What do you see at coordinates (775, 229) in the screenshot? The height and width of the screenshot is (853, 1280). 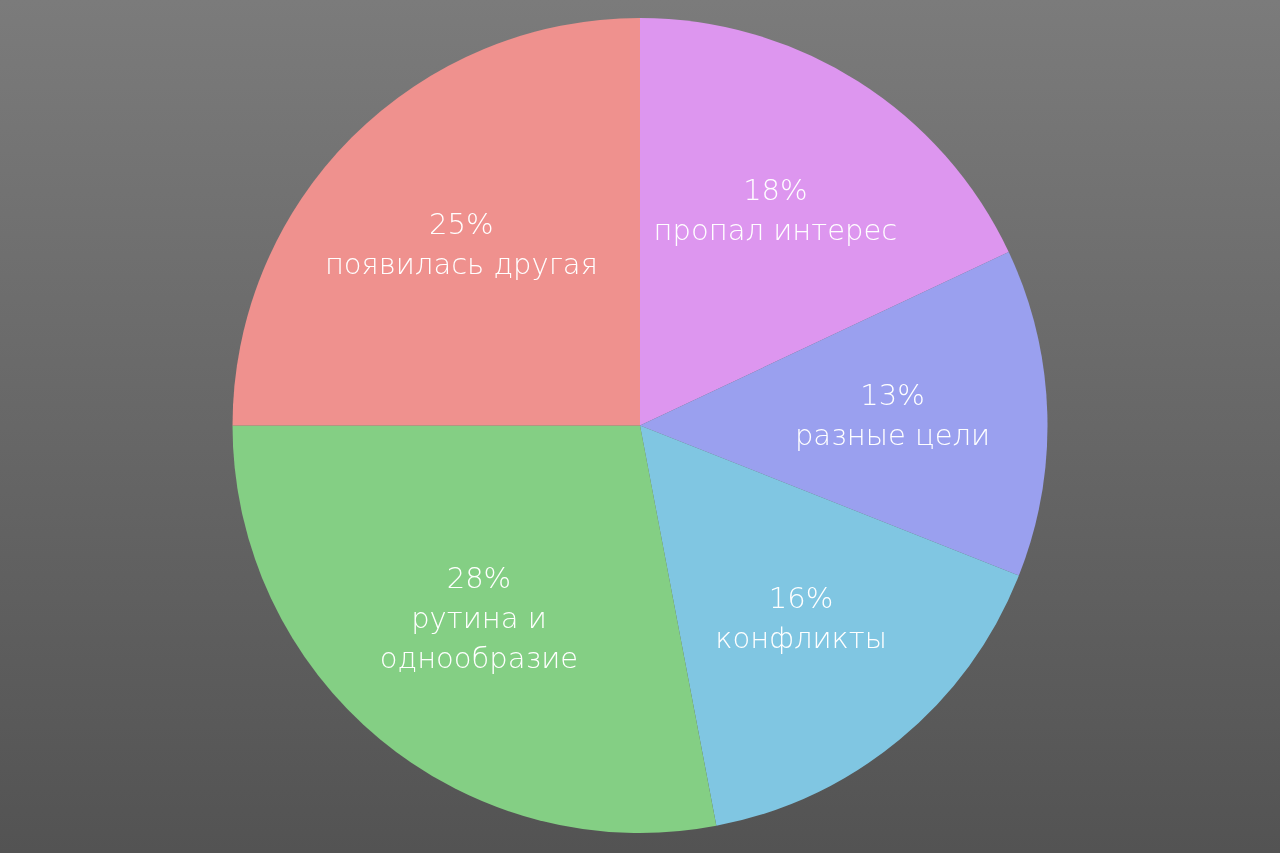 I see `slice-label: пропал интерес` at bounding box center [775, 229].